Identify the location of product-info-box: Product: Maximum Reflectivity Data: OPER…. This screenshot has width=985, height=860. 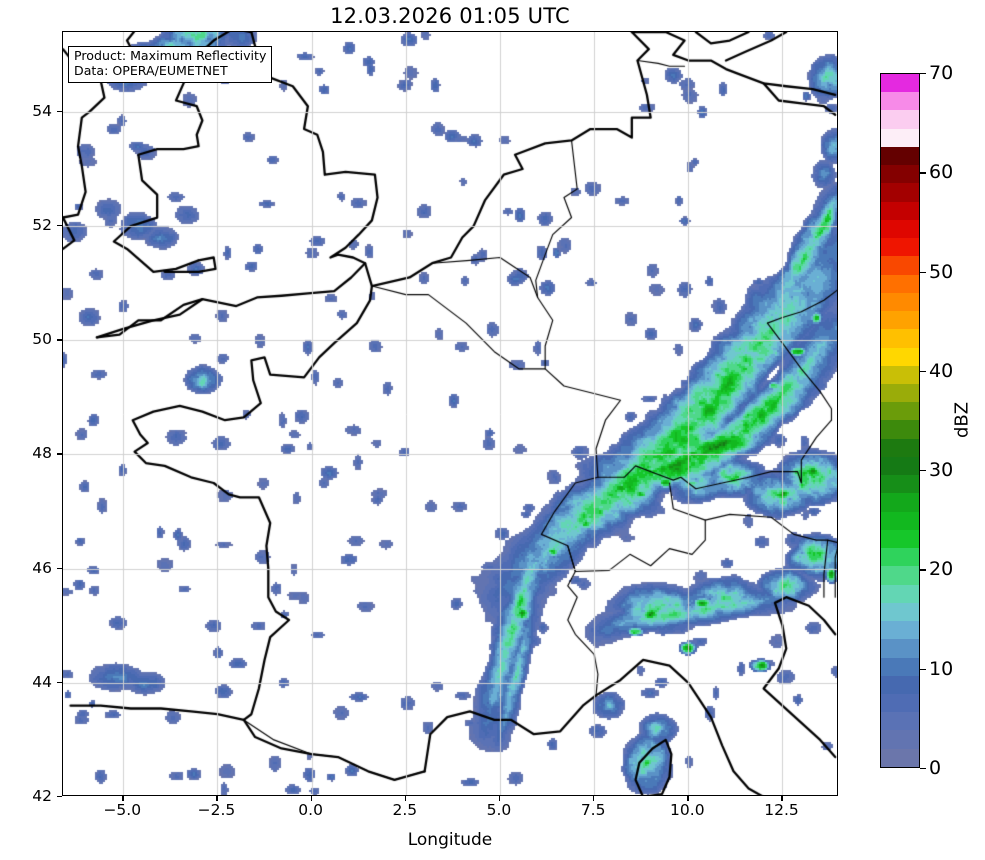
(170, 64).